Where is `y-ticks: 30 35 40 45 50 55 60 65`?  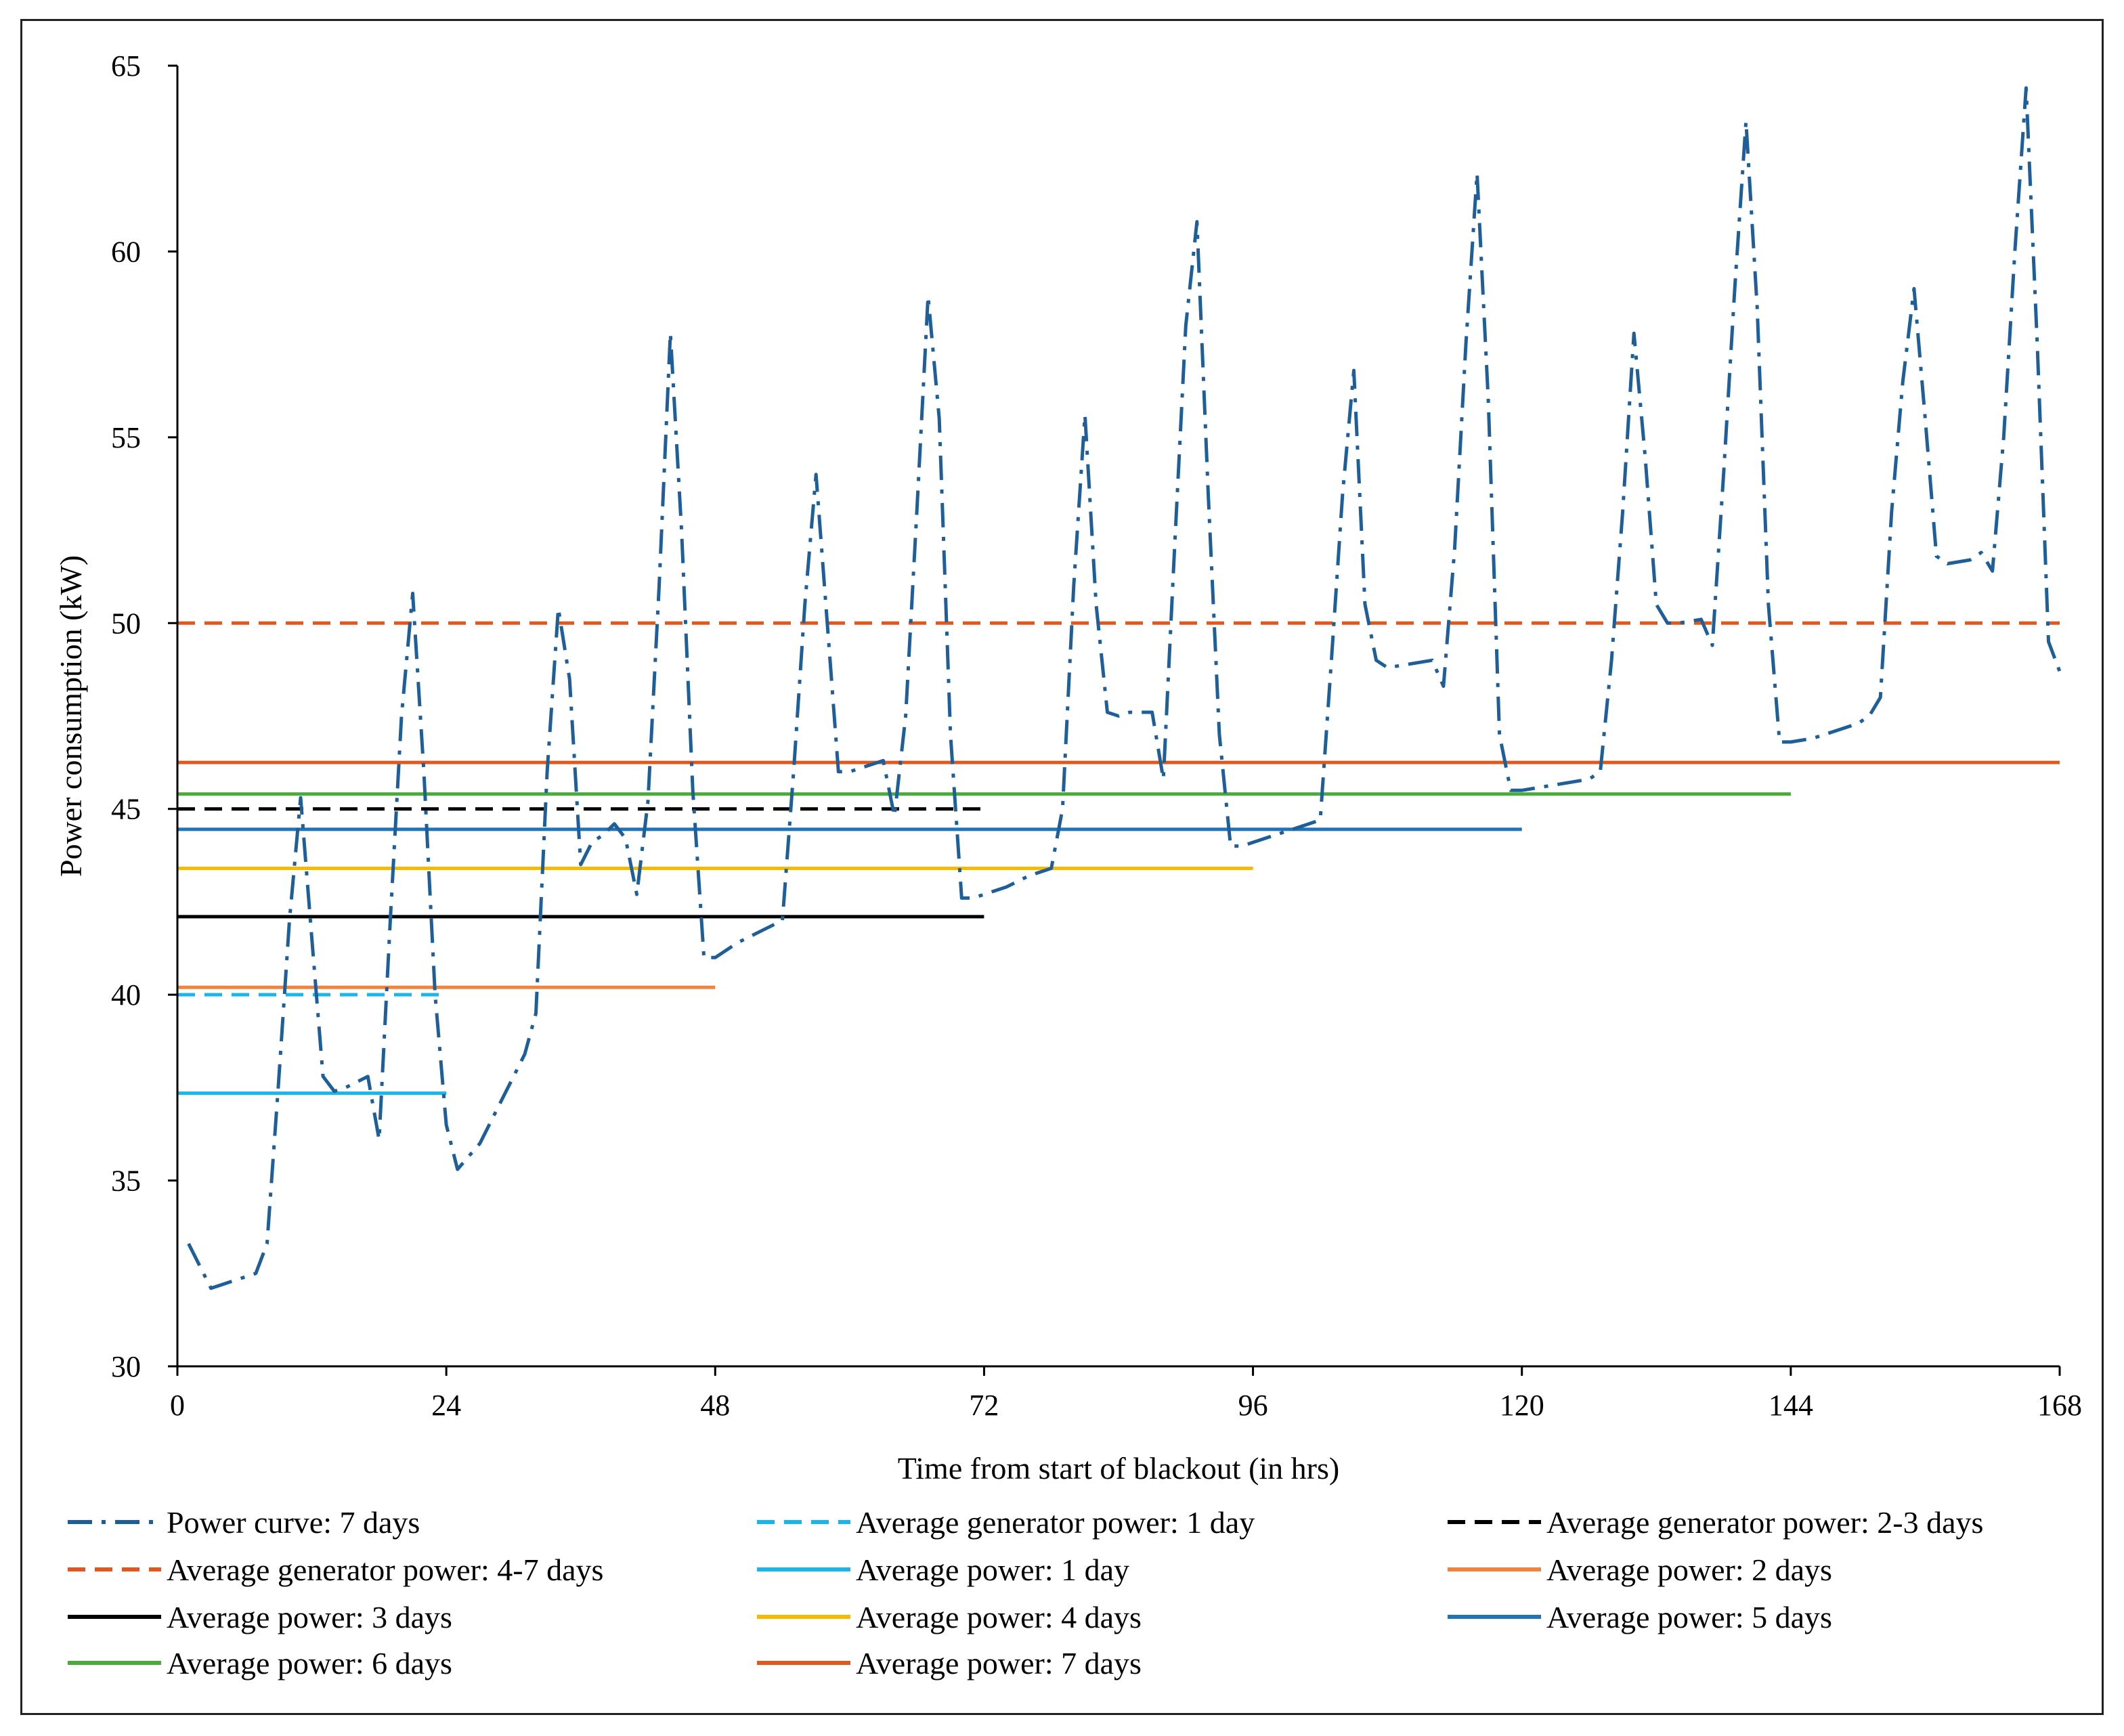 y-ticks: 30 35 40 45 50 55 60 65 is located at coordinates (144, 716).